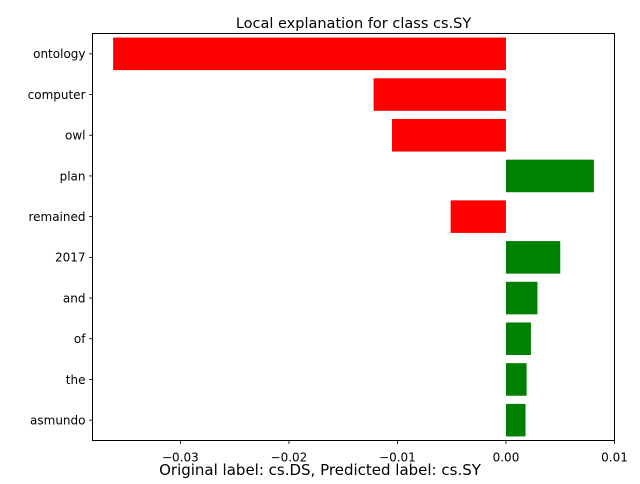 This screenshot has width=640, height=484. What do you see at coordinates (56, 217) in the screenshot?
I see `y-tick-label: remained` at bounding box center [56, 217].